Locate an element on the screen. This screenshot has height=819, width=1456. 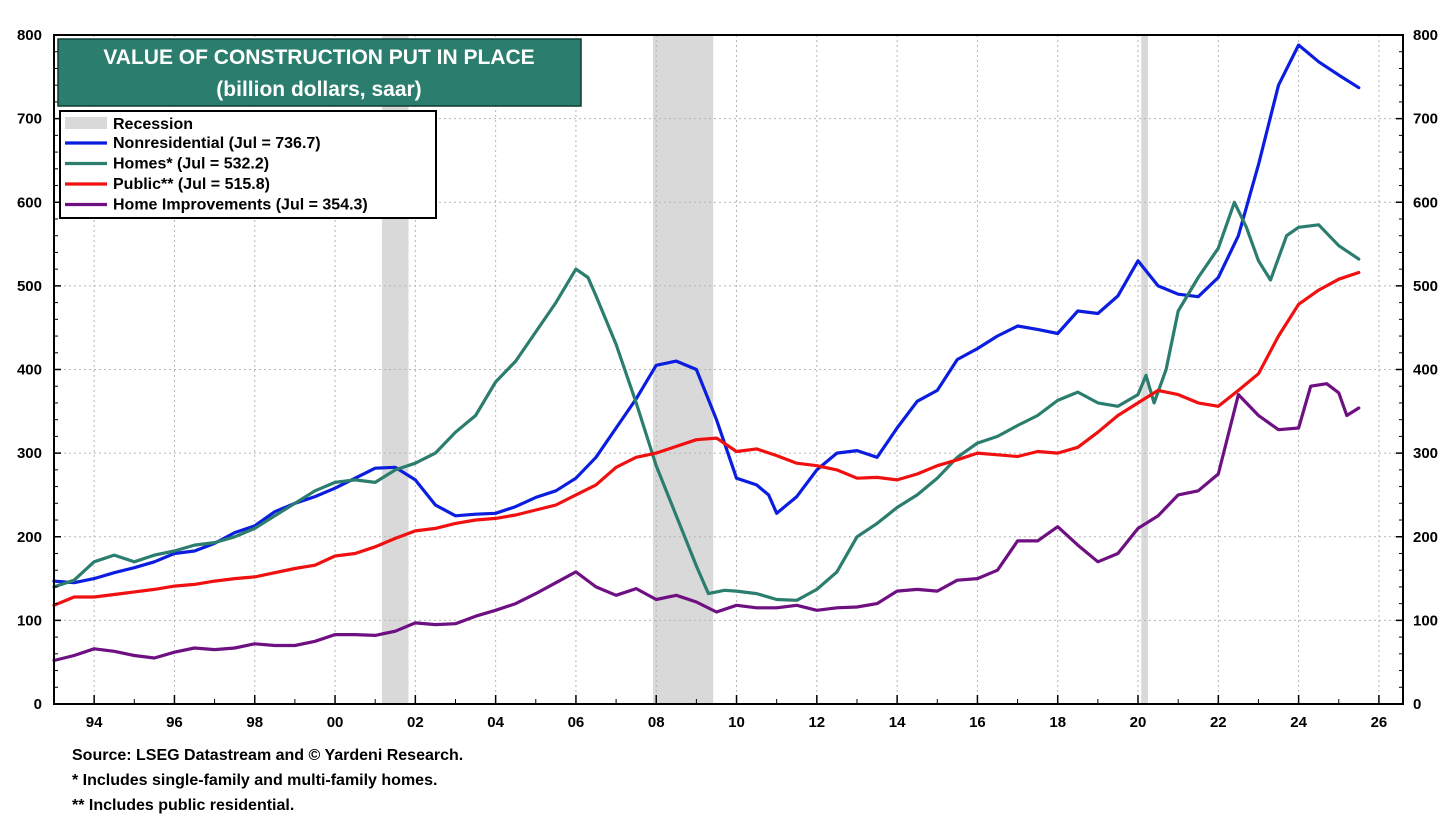
x-tick-label-15: 24 is located at coordinates (1298, 722).